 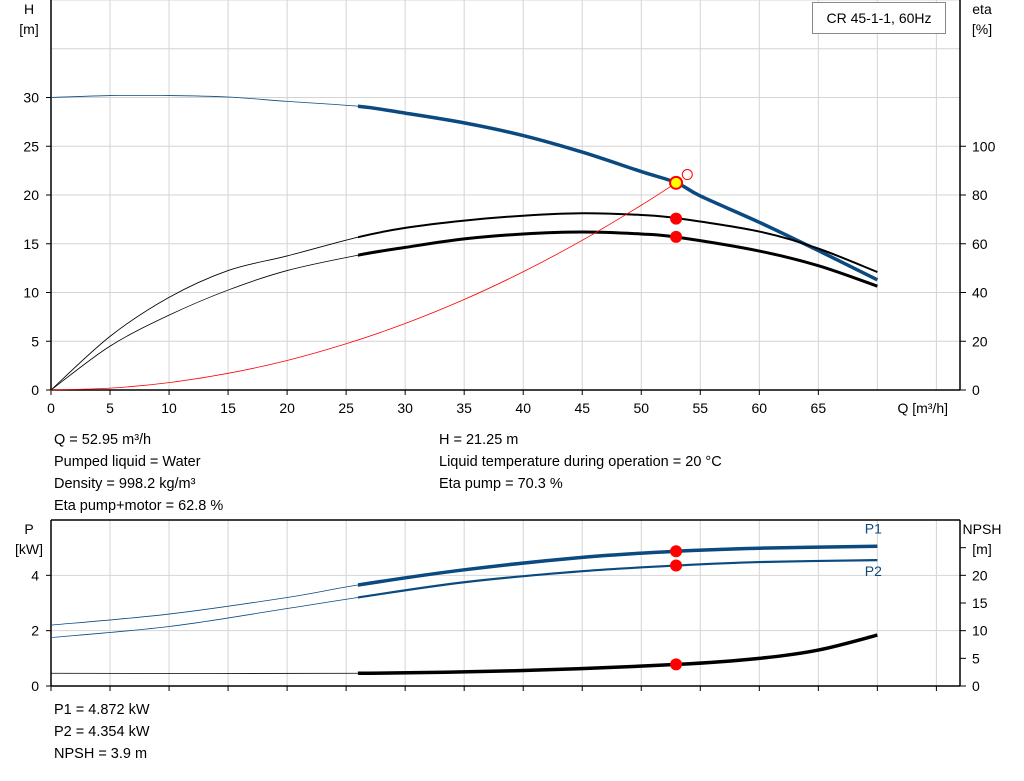 I want to click on x-tick-label: 5, so click(x=110, y=408).